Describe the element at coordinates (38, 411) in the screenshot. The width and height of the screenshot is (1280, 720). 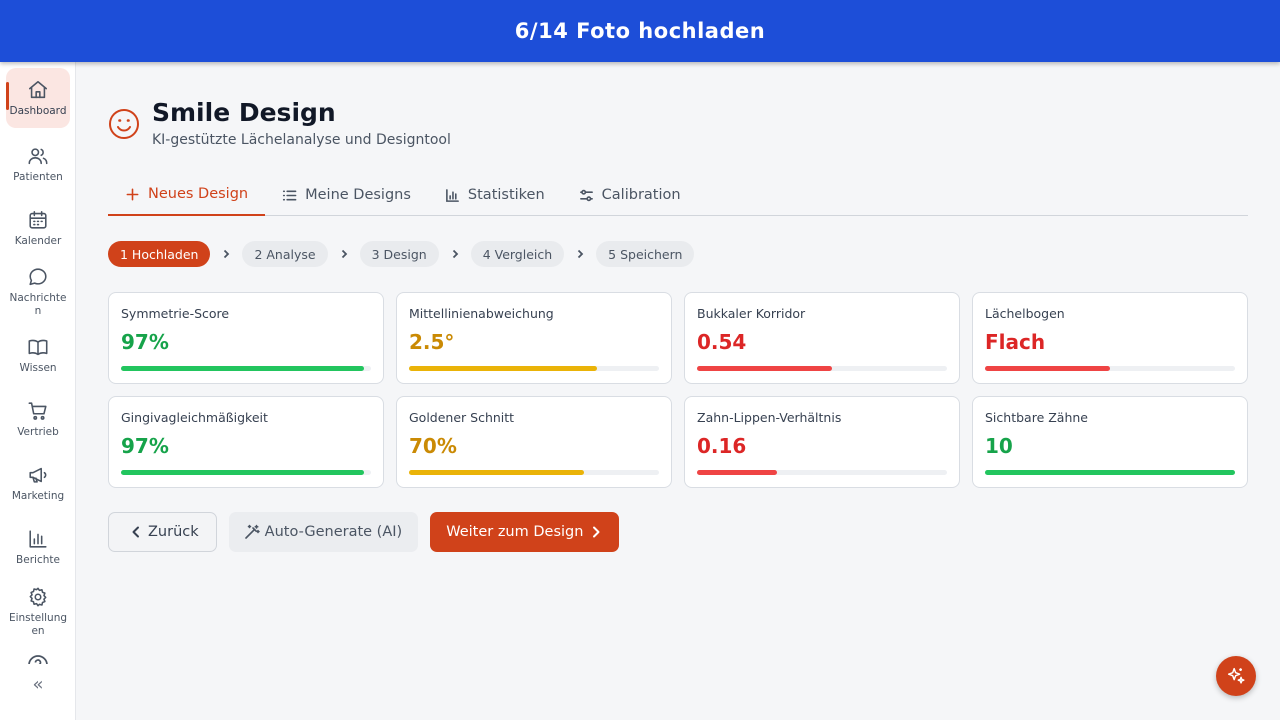
I see `cart-icon` at that location.